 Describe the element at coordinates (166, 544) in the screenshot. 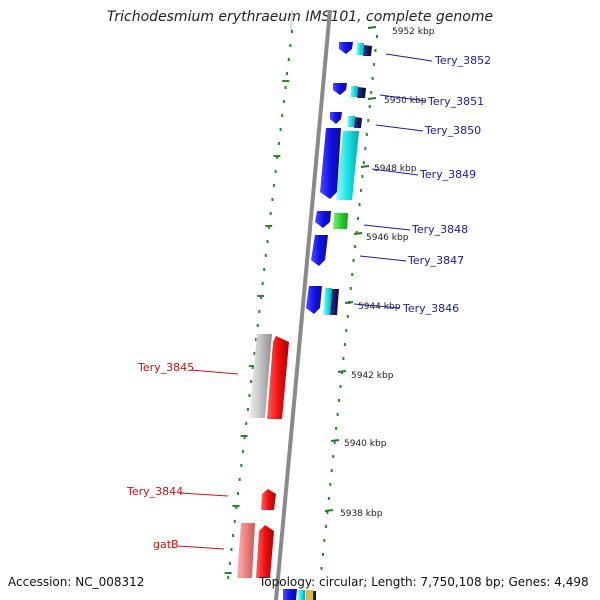

I see `gene-label: gatB` at that location.